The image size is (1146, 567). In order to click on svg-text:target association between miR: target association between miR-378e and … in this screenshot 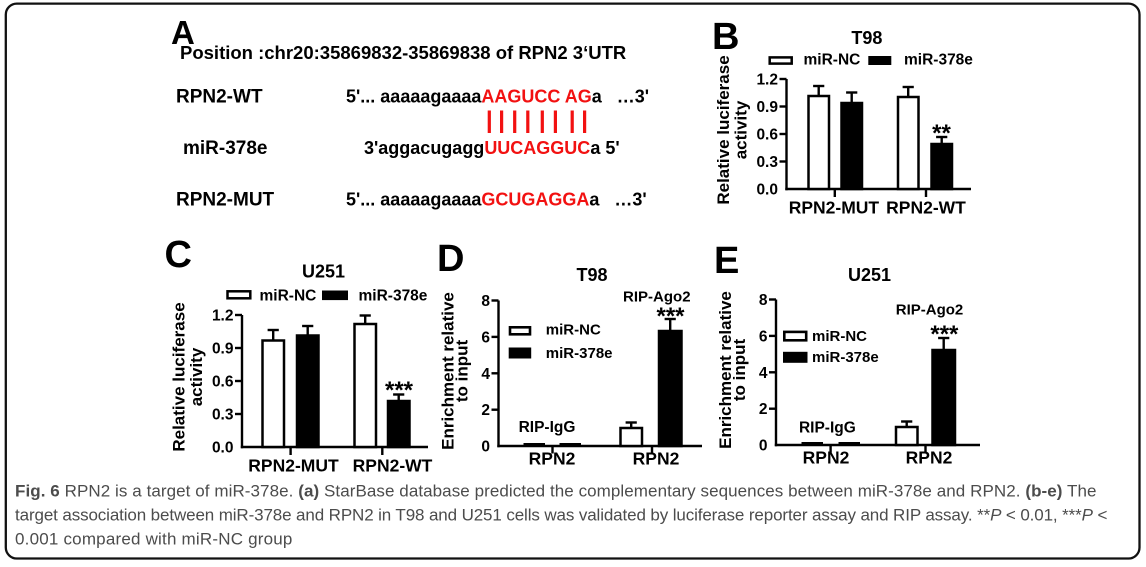, I will do `click(561, 515)`.